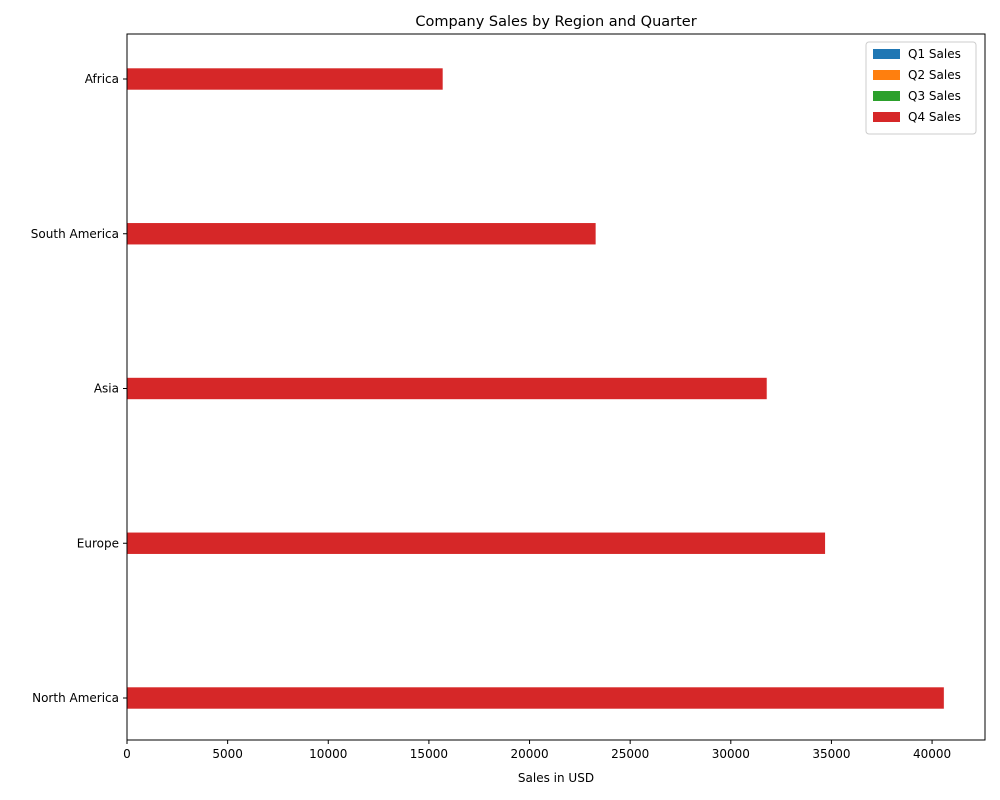  I want to click on chart-title: Company Sales by Region and Quarter, so click(555, 22).